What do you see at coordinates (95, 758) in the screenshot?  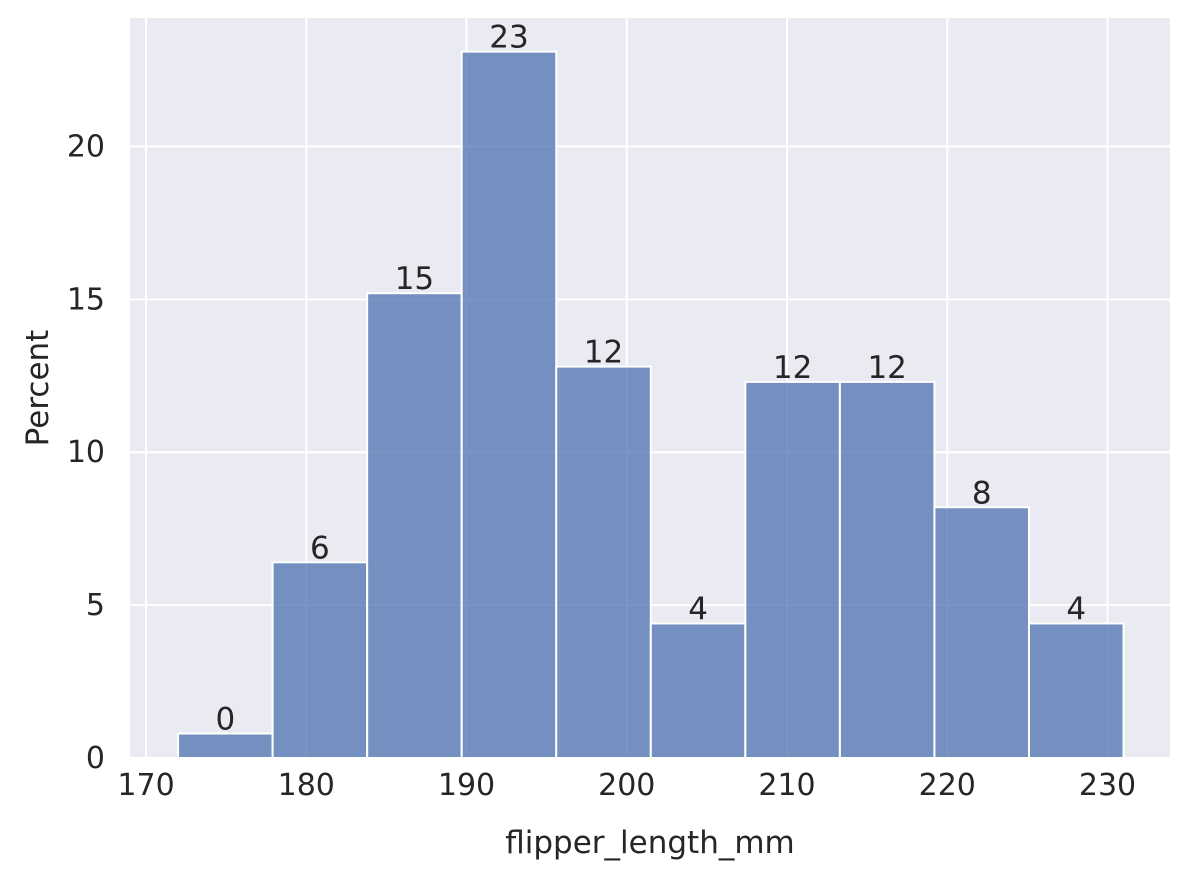 I see `y-tick-label-0: 0` at bounding box center [95, 758].